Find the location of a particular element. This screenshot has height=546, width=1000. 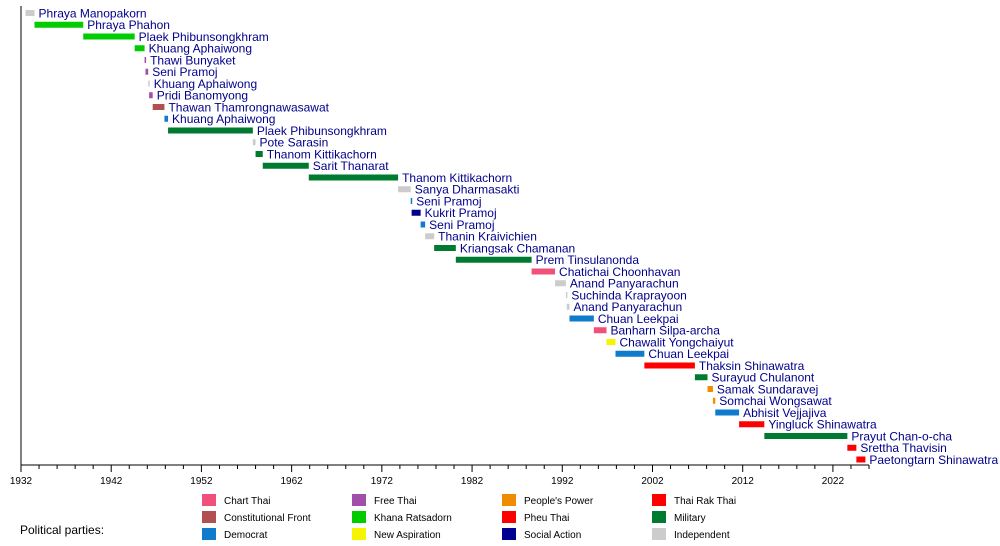

term-label: Abhisit Vejjajiva is located at coordinates (785, 413).